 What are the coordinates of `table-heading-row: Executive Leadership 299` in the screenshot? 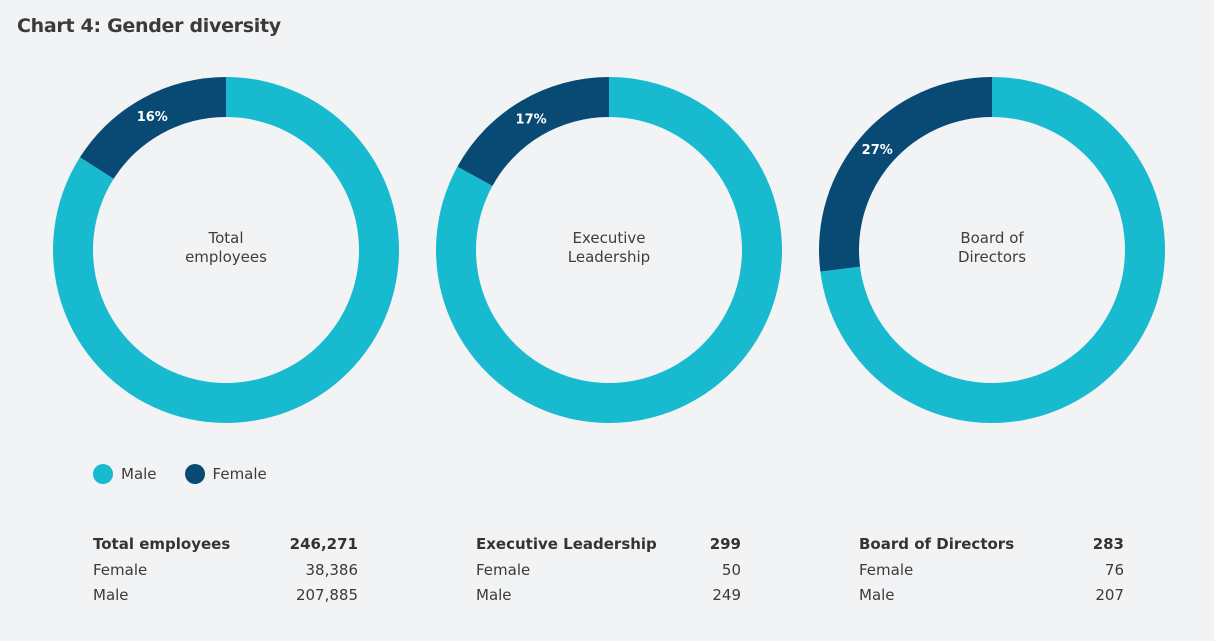 It's located at (608, 545).